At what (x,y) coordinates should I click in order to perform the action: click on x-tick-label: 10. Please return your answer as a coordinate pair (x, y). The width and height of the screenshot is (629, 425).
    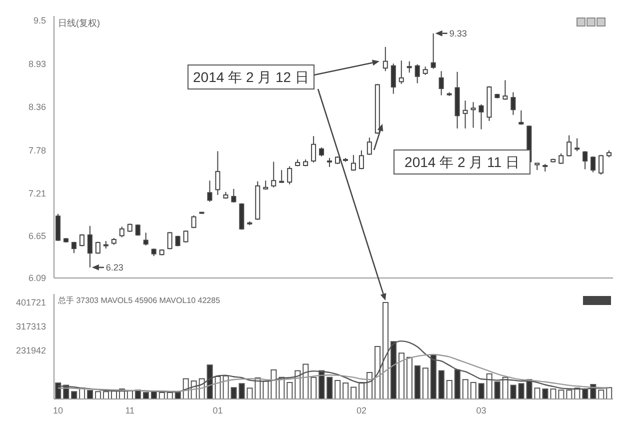
    Looking at the image, I should click on (57, 410).